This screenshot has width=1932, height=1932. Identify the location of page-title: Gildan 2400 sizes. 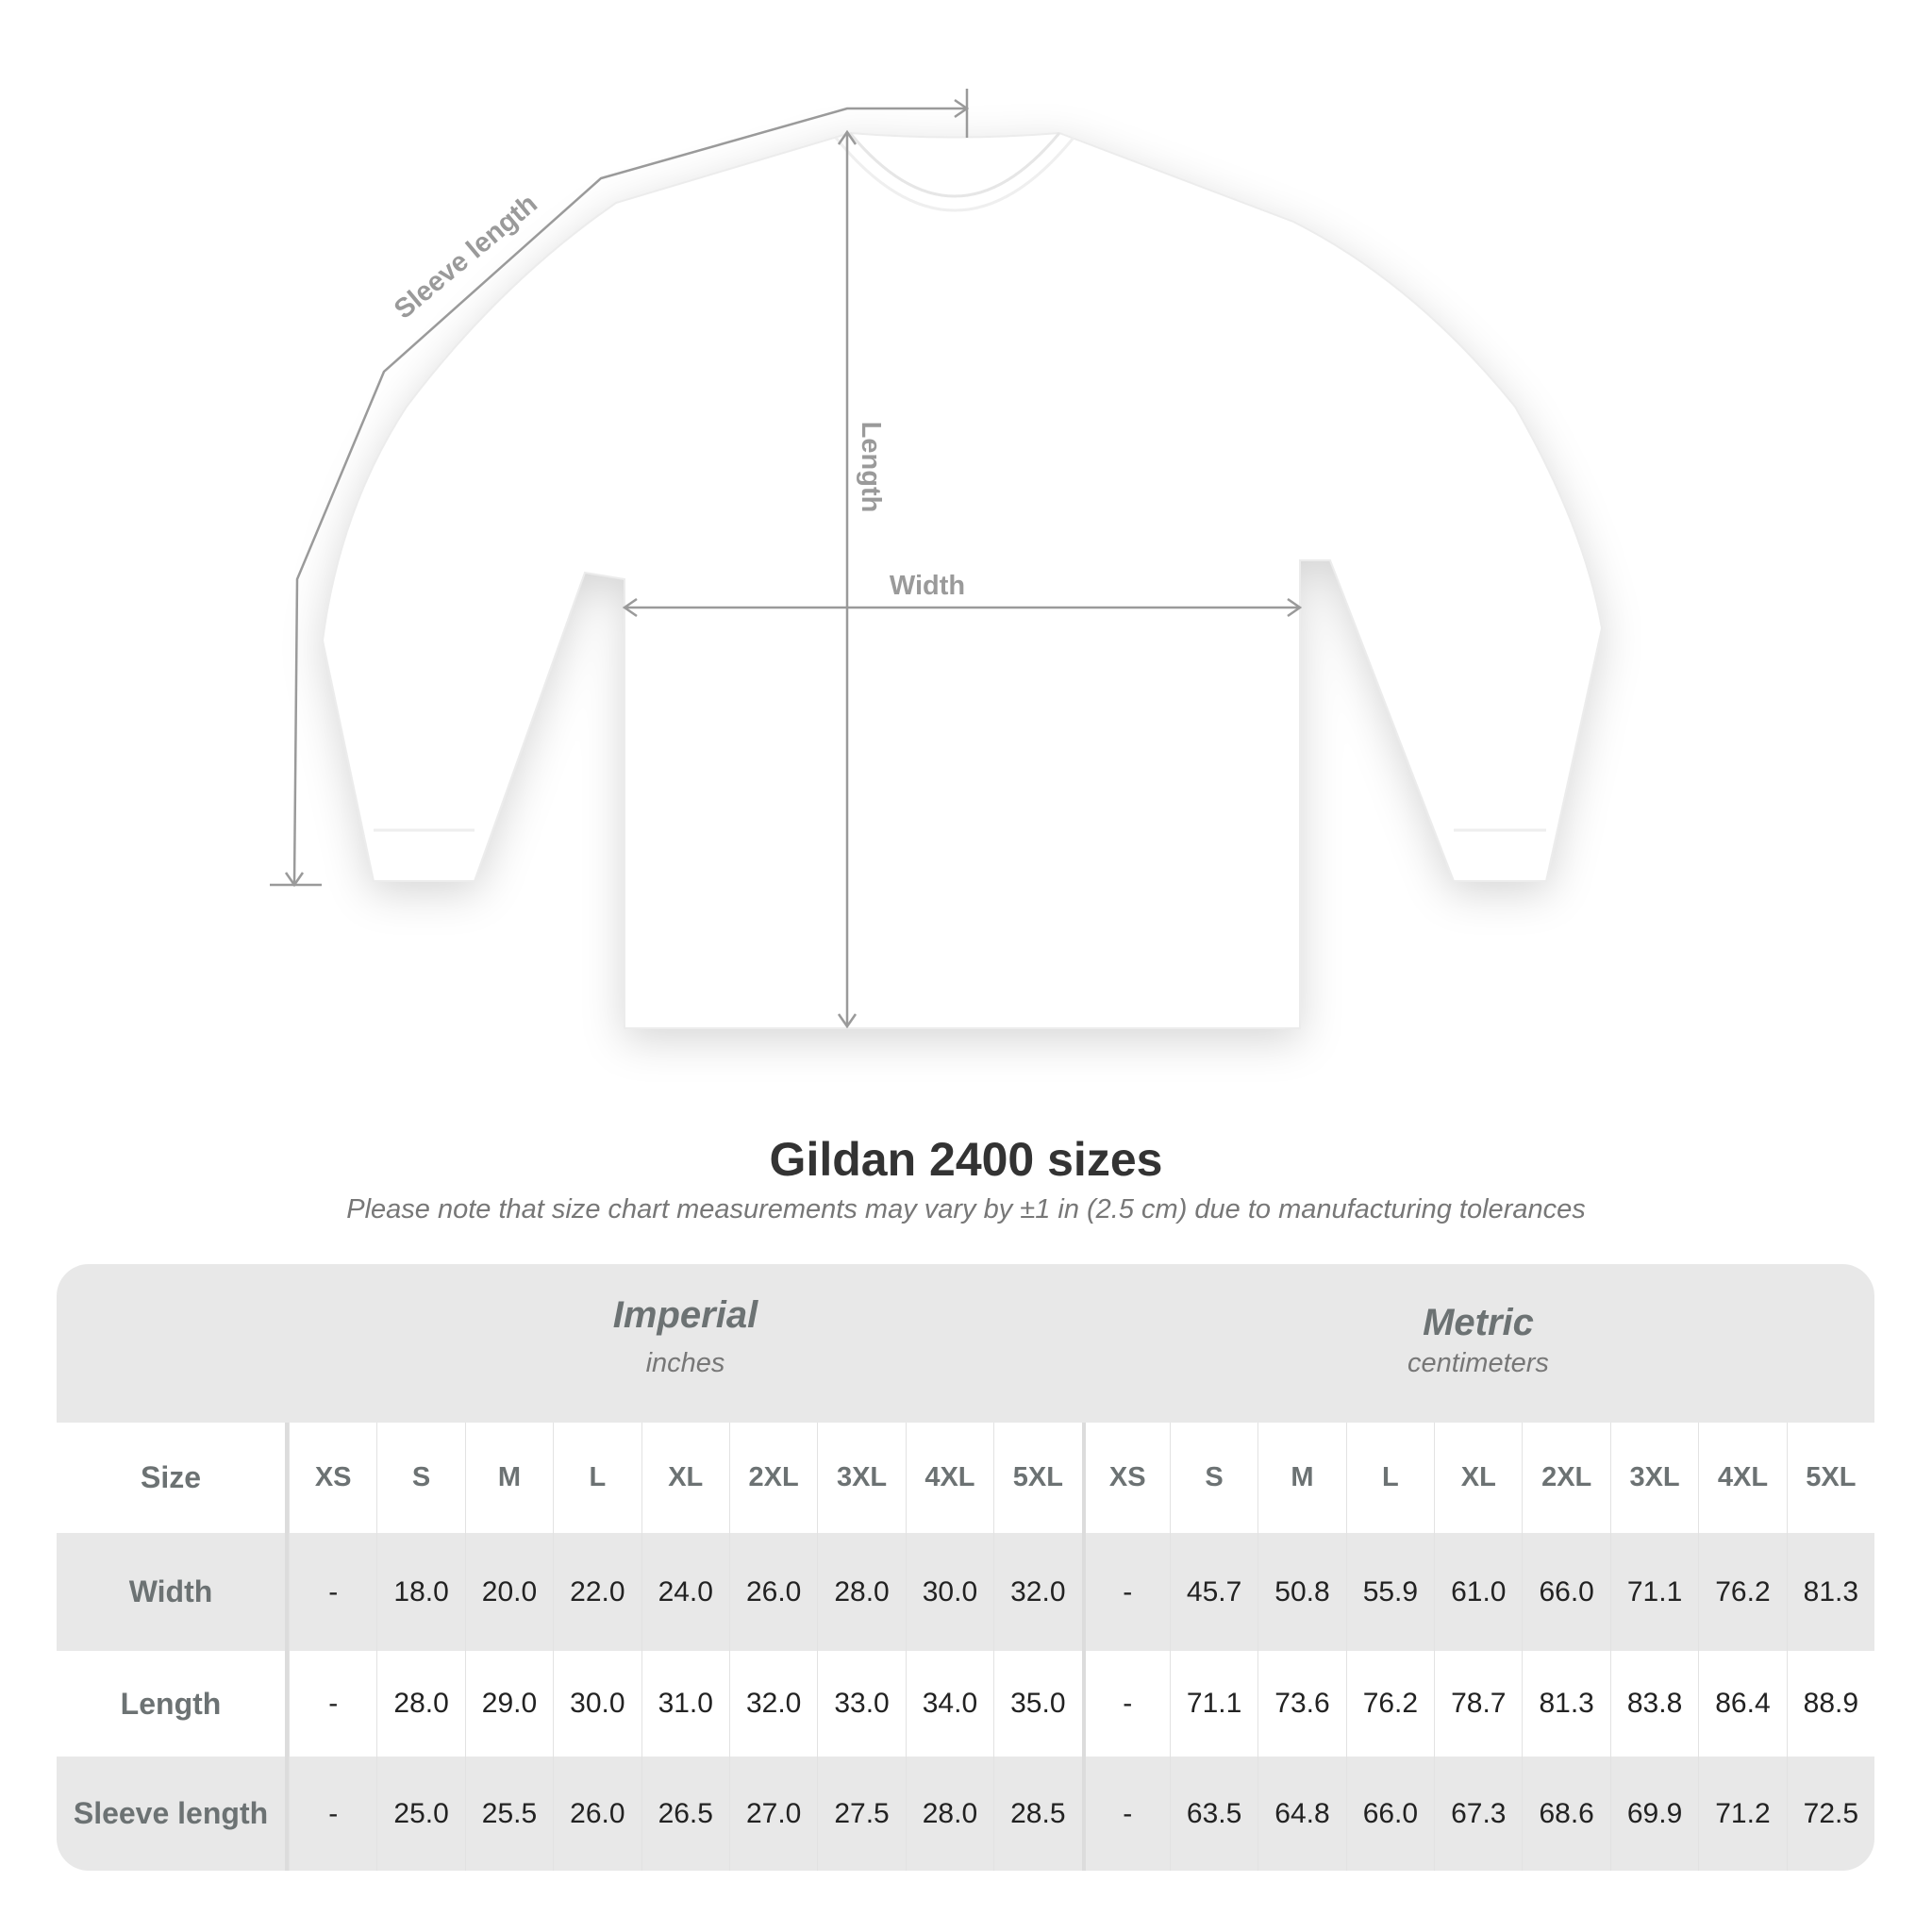
(966, 1160).